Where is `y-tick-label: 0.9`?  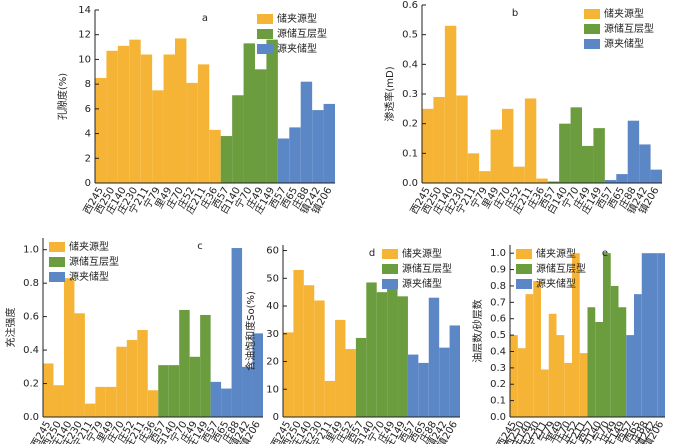 y-tick-label: 0.9 is located at coordinates (498, 270).